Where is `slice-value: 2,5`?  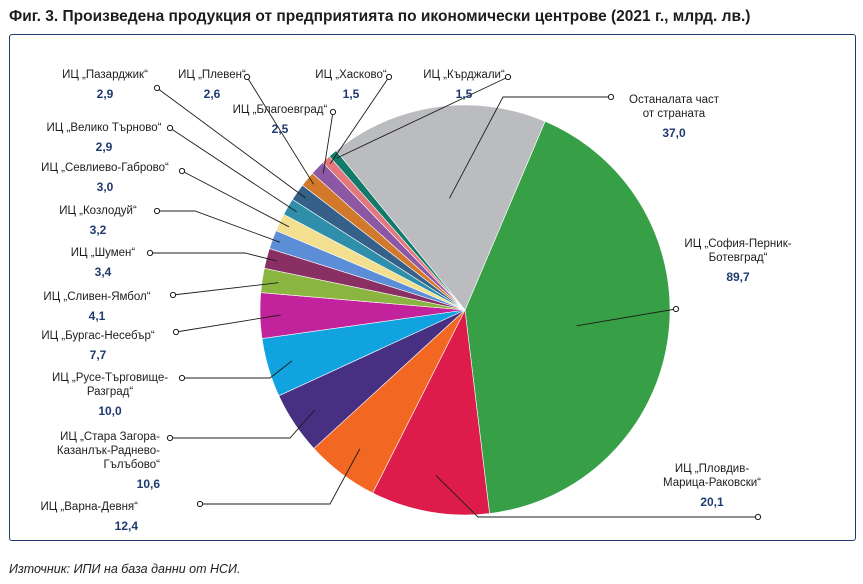
slice-value: 2,5 is located at coordinates (280, 129).